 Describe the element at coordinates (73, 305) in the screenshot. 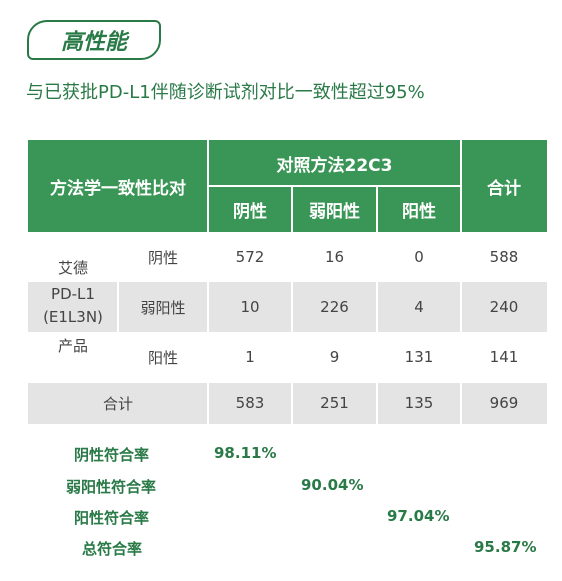

I see `test-product-label-lines: PD-L1 (E1L3N)` at that location.